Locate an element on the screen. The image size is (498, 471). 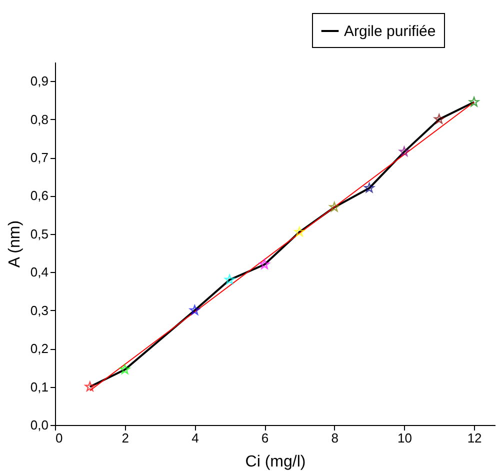
y-tick-label: 0,3 is located at coordinates (39, 310).